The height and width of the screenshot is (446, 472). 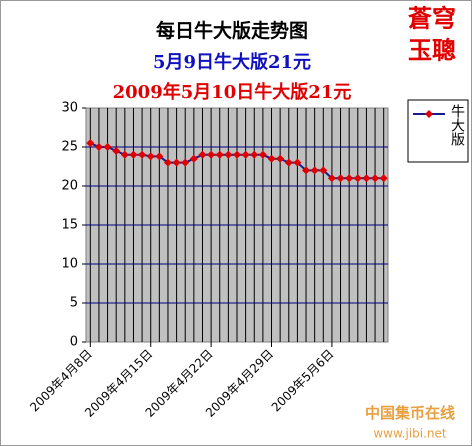 What do you see at coordinates (74, 303) in the screenshot?
I see `y-tick-label: 5` at bounding box center [74, 303].